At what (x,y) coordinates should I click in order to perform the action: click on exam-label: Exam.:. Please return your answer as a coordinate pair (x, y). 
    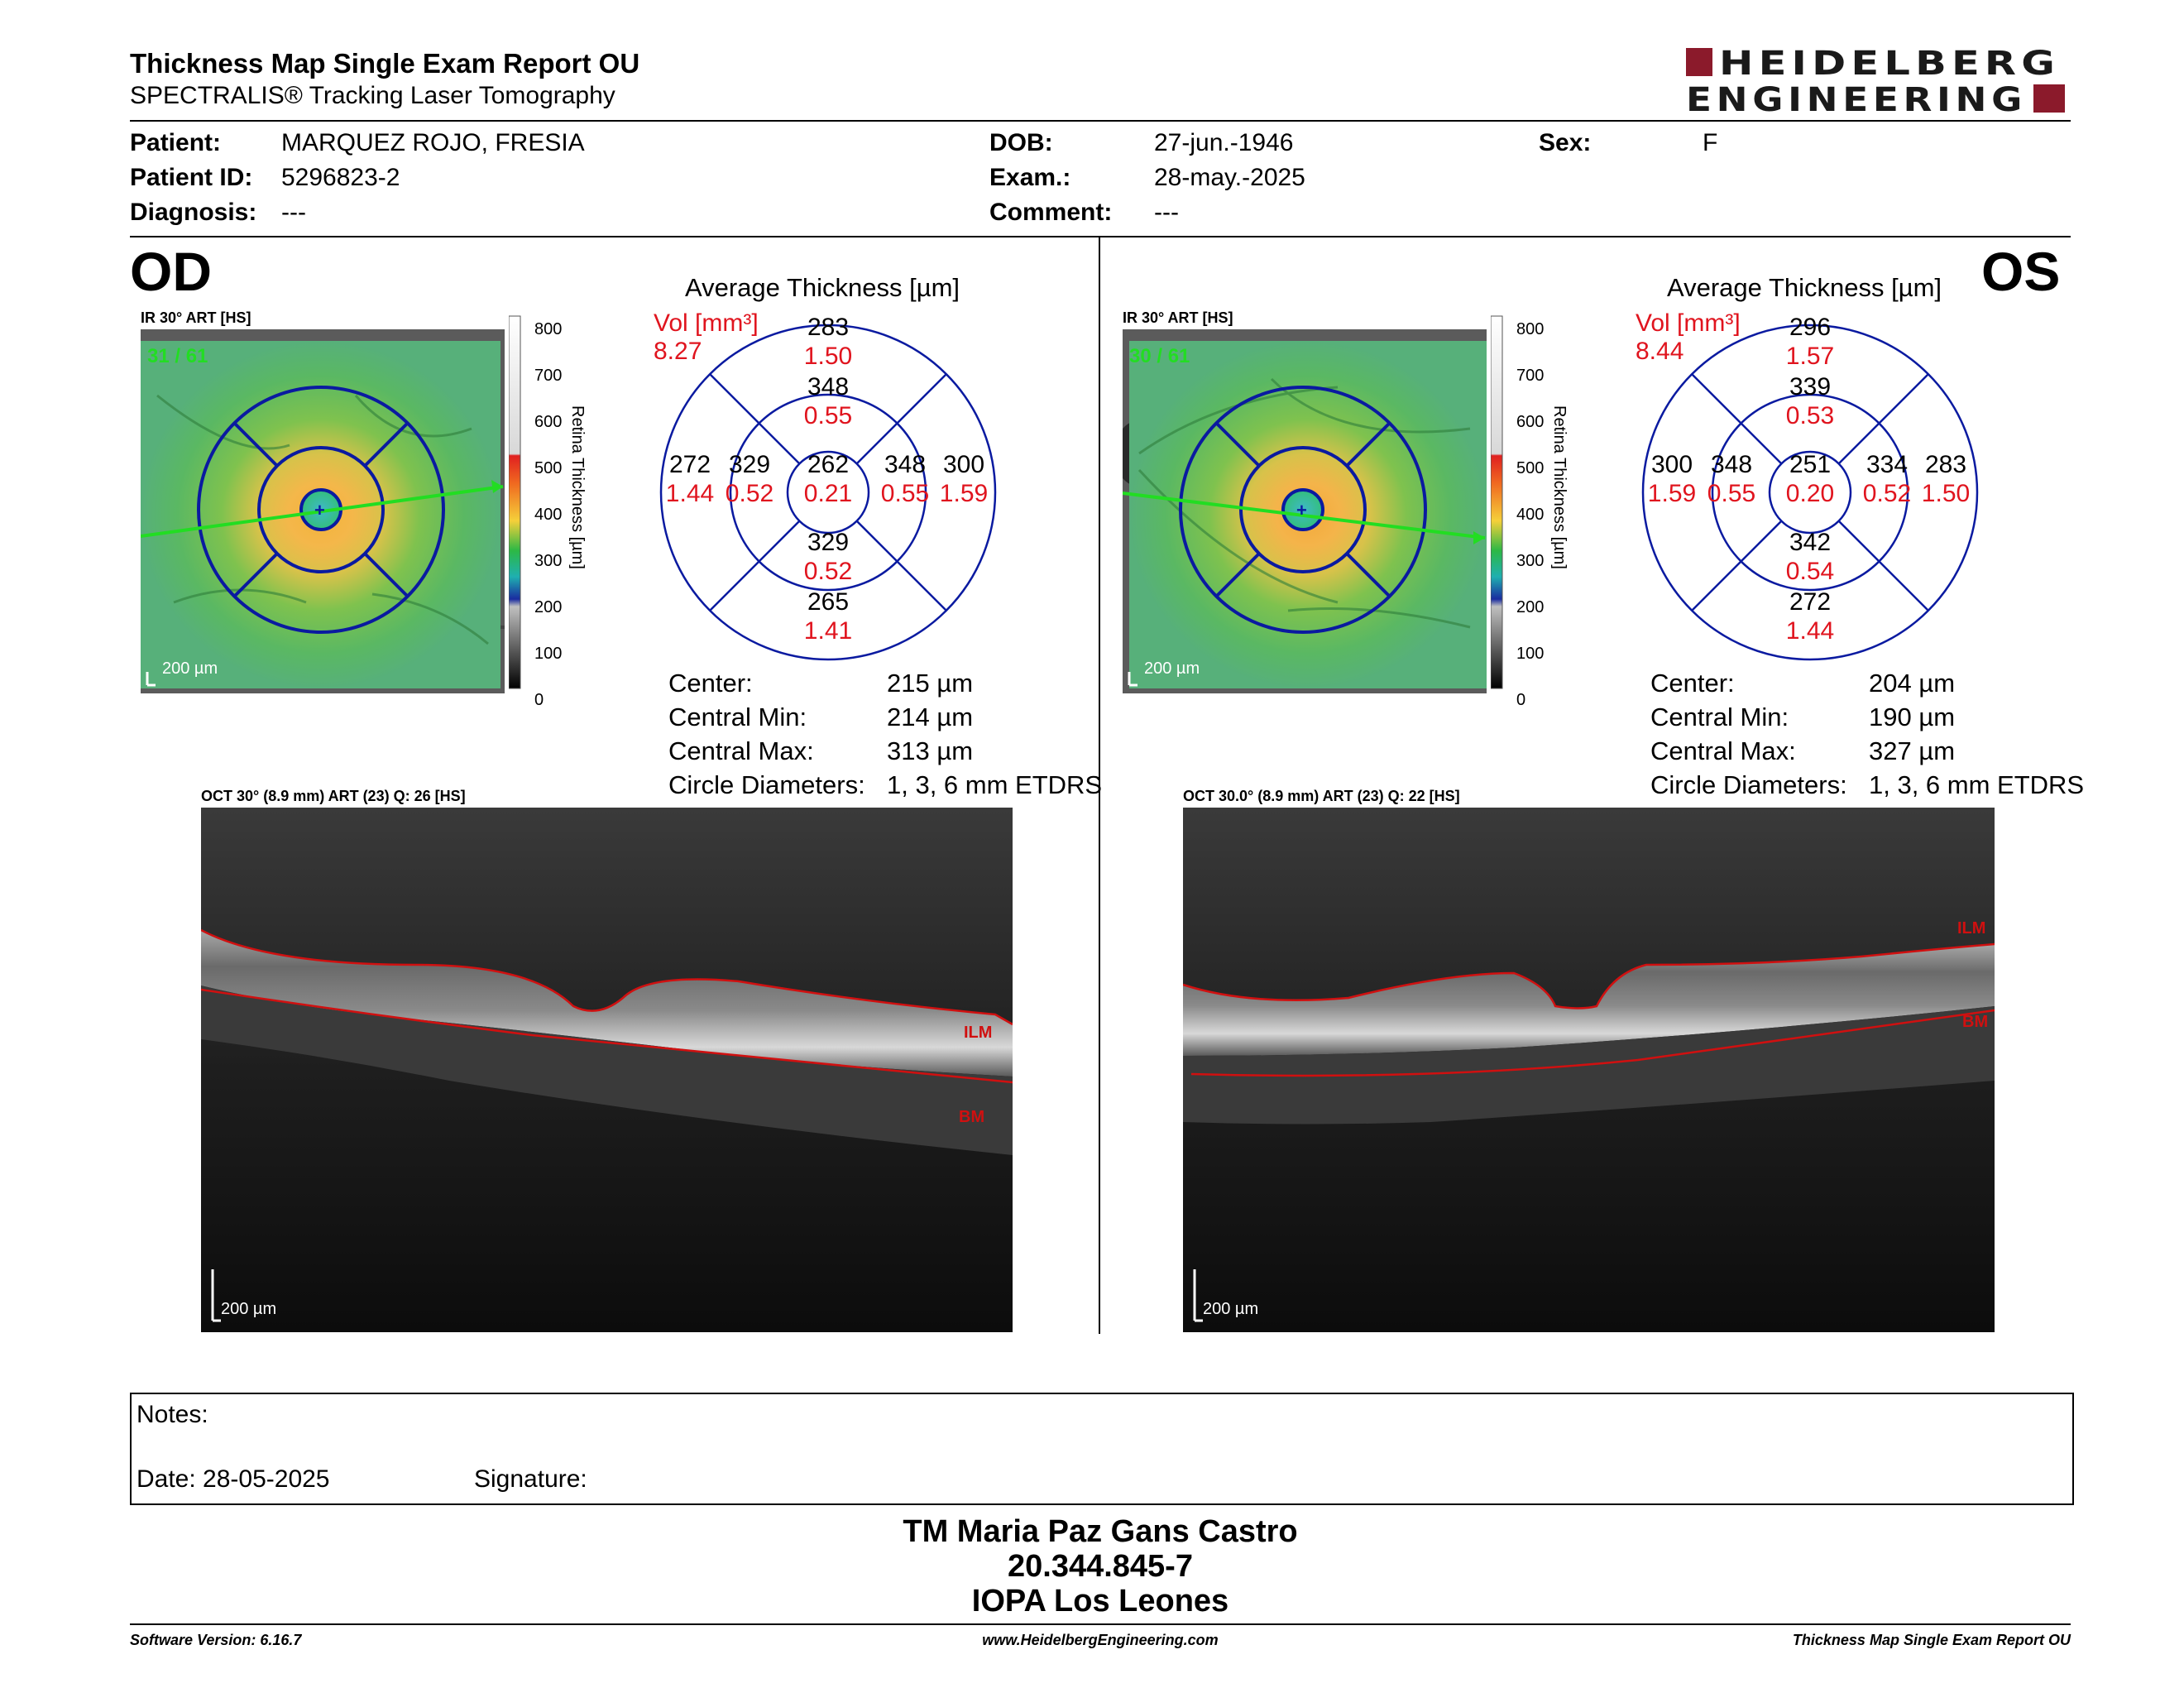
    Looking at the image, I should click on (1030, 177).